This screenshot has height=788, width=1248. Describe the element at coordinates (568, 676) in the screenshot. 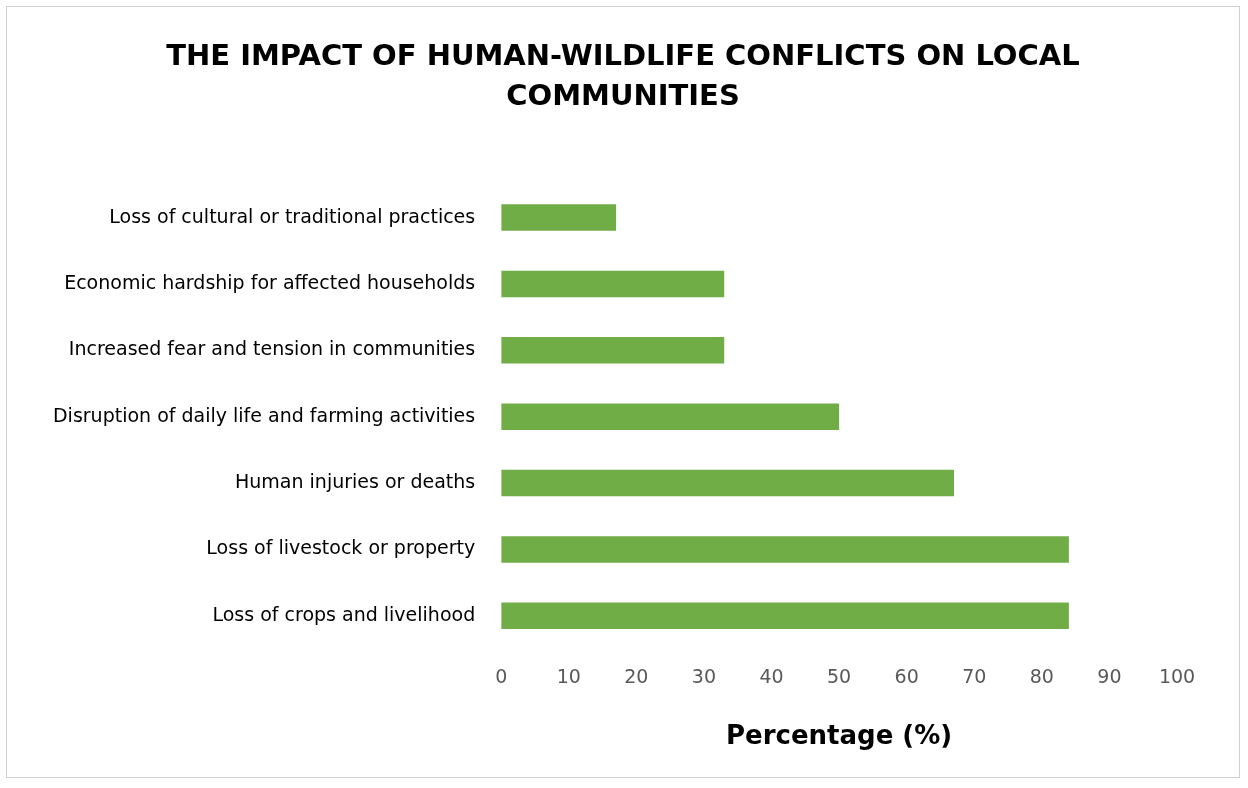

I see `x-tick-label: 10` at that location.